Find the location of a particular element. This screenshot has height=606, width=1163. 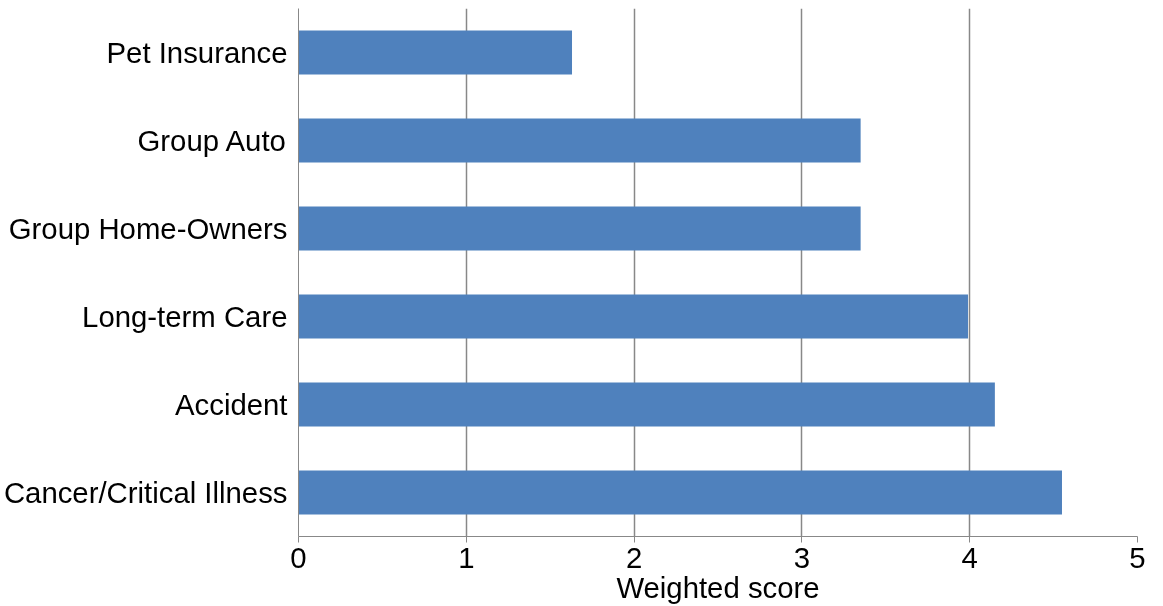

x-tick-label: 1 is located at coordinates (466, 557).